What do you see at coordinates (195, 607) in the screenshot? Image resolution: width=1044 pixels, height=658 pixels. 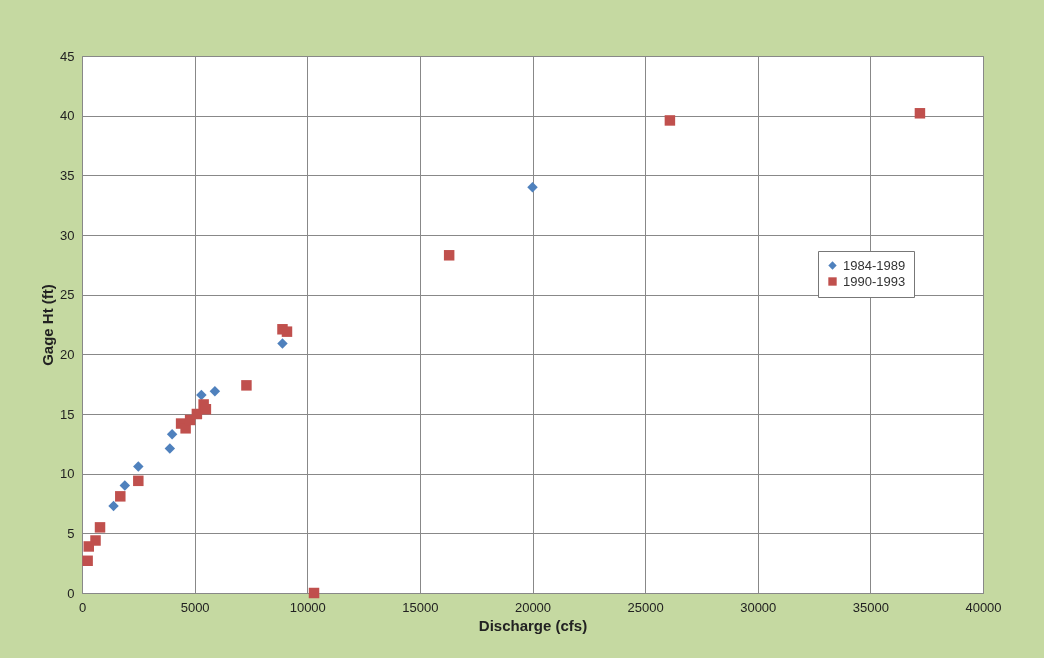 I see `x-tick-label: 5000` at bounding box center [195, 607].